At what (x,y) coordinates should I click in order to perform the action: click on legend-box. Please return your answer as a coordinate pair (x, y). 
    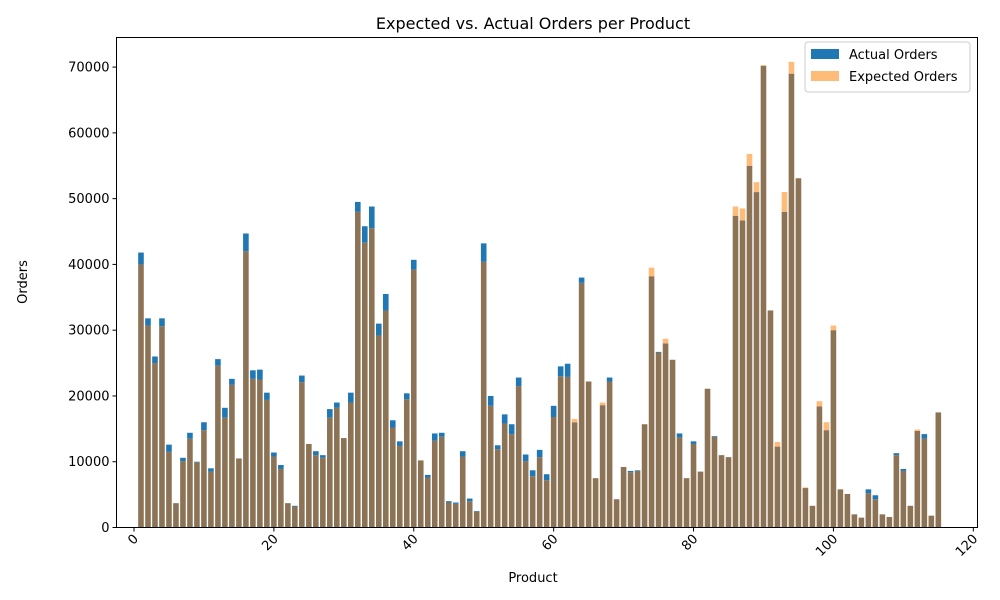
    Looking at the image, I should click on (887, 67).